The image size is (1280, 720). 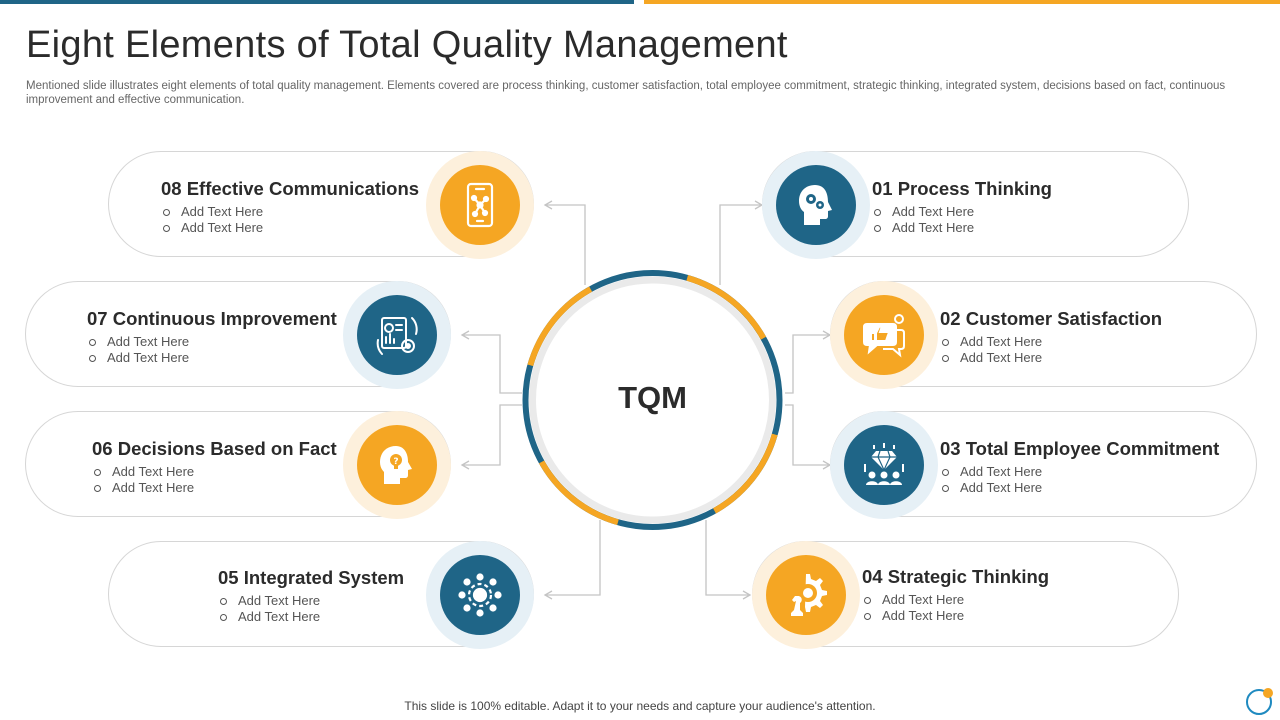 What do you see at coordinates (1080, 448) in the screenshot?
I see `element-03-title: 03 Total Employee Commitment` at bounding box center [1080, 448].